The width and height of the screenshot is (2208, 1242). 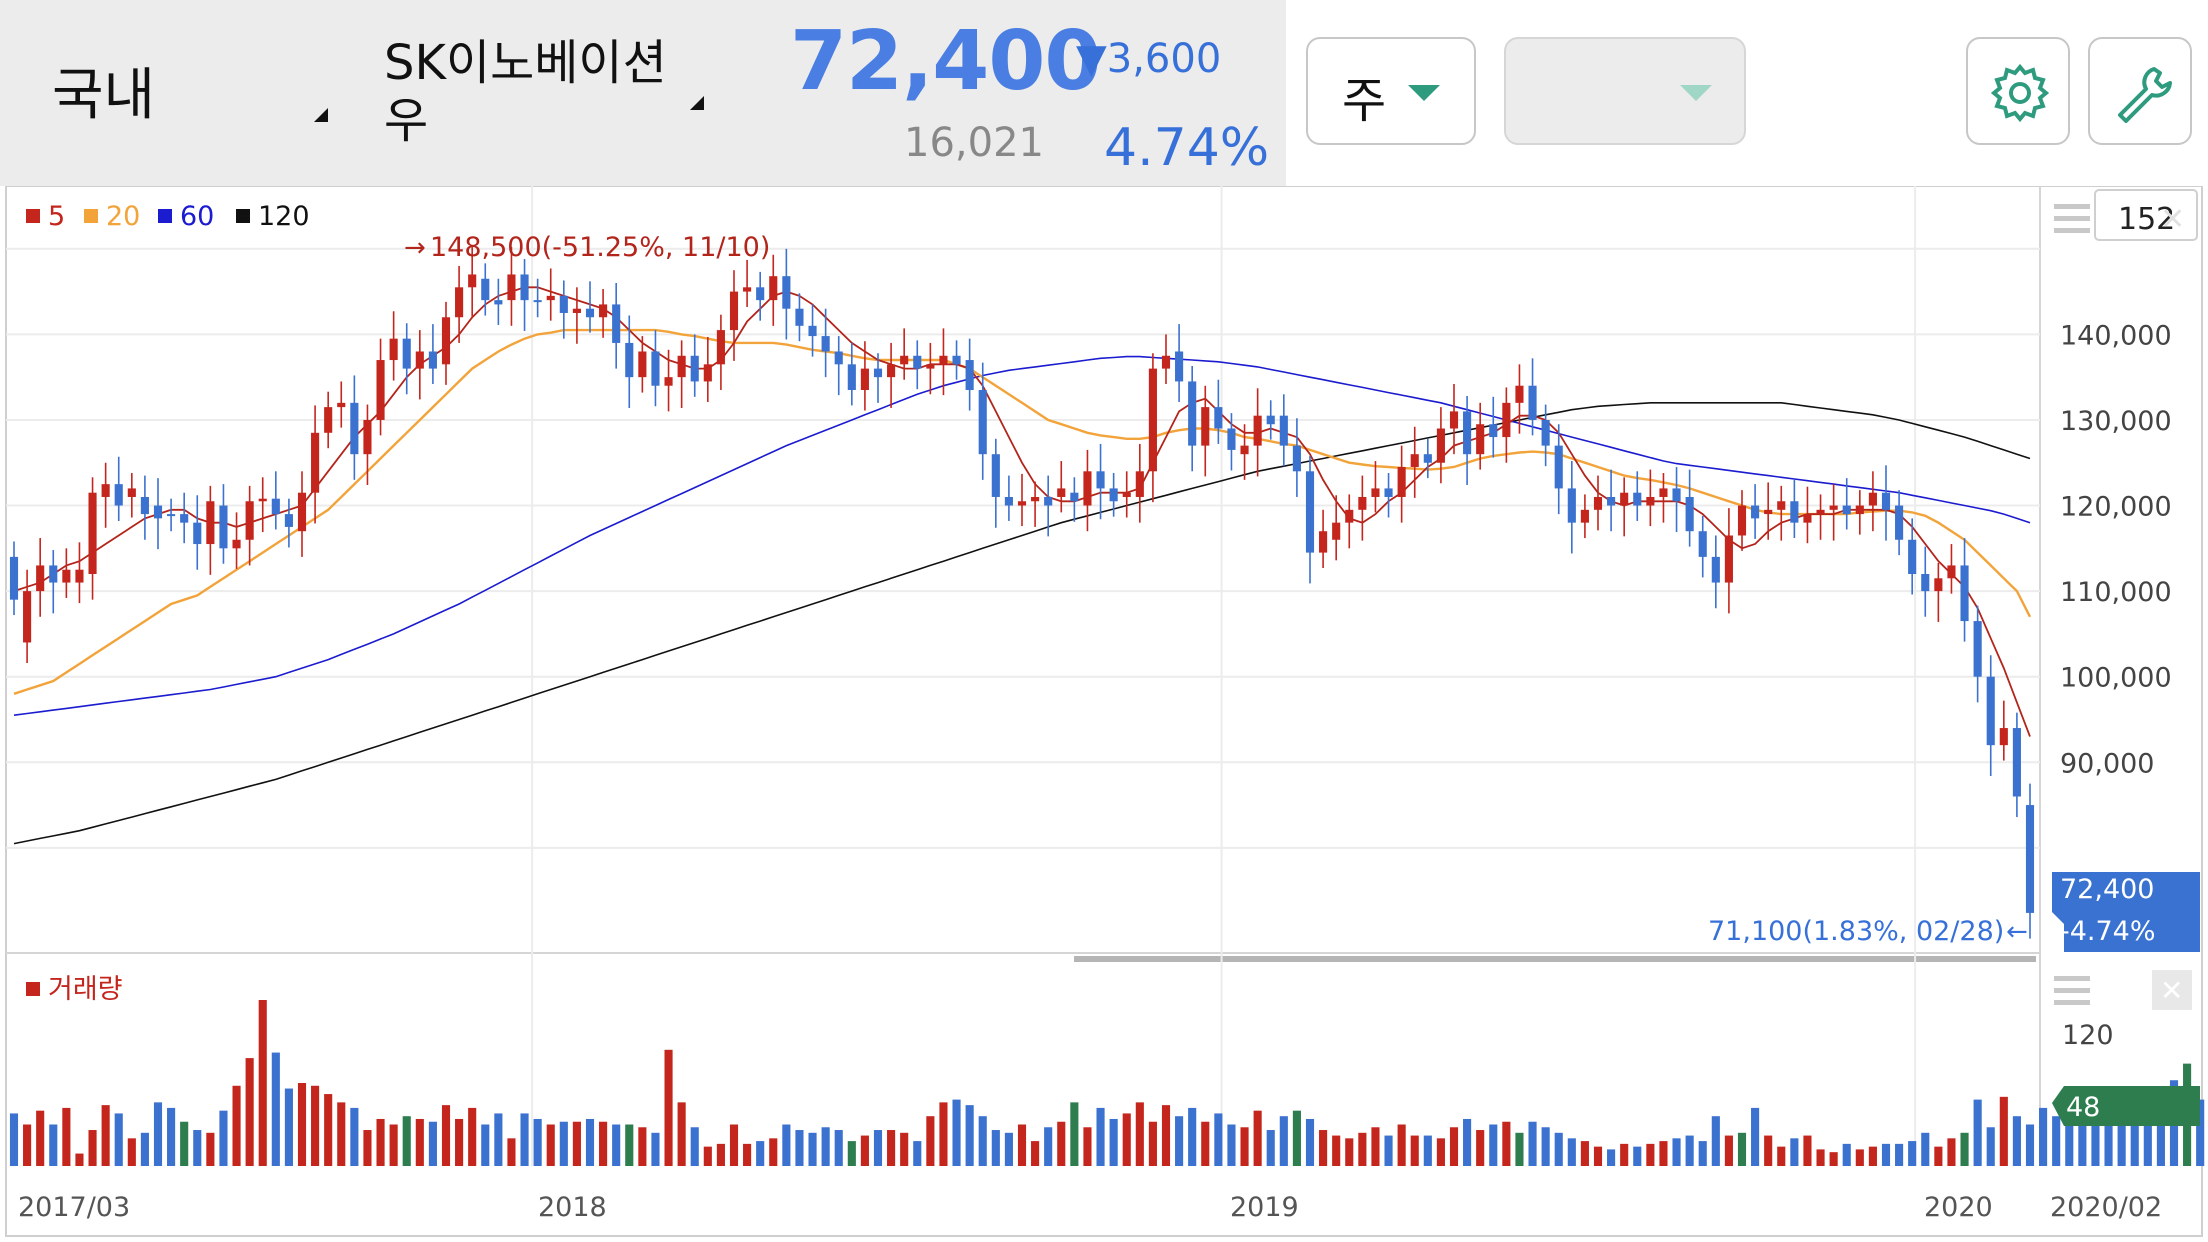 I want to click on view-count-box, so click(x=2146, y=215).